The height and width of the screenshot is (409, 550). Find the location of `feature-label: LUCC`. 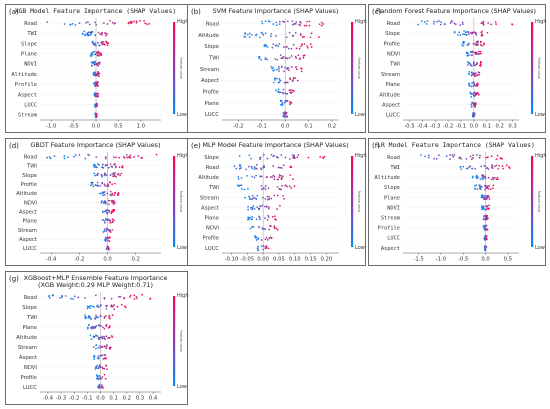

feature-label: LUCC is located at coordinates (212, 115).